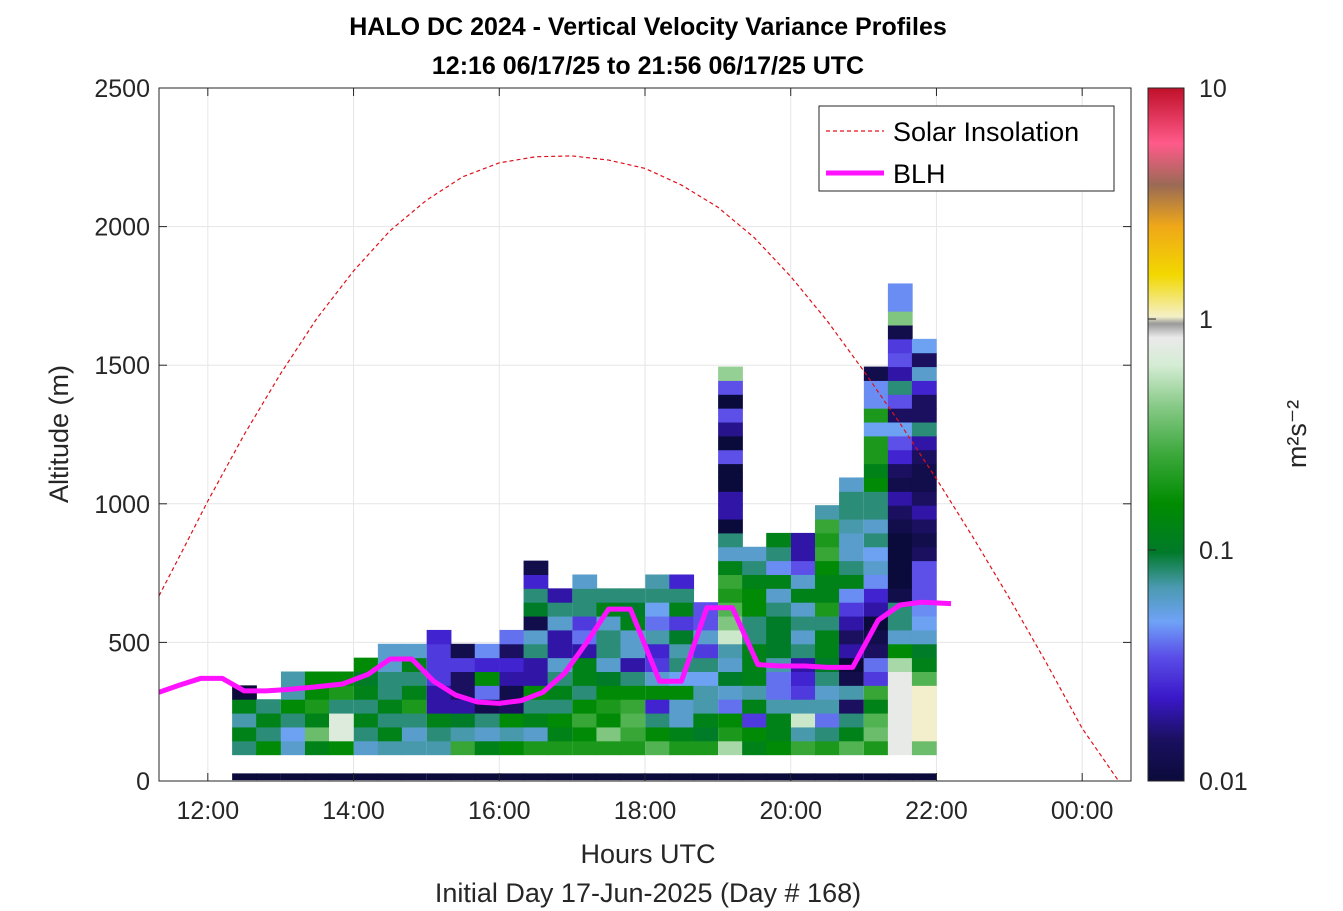 The height and width of the screenshot is (911, 1343). What do you see at coordinates (499, 811) in the screenshot?
I see `x-tick-label: 16:00` at bounding box center [499, 811].